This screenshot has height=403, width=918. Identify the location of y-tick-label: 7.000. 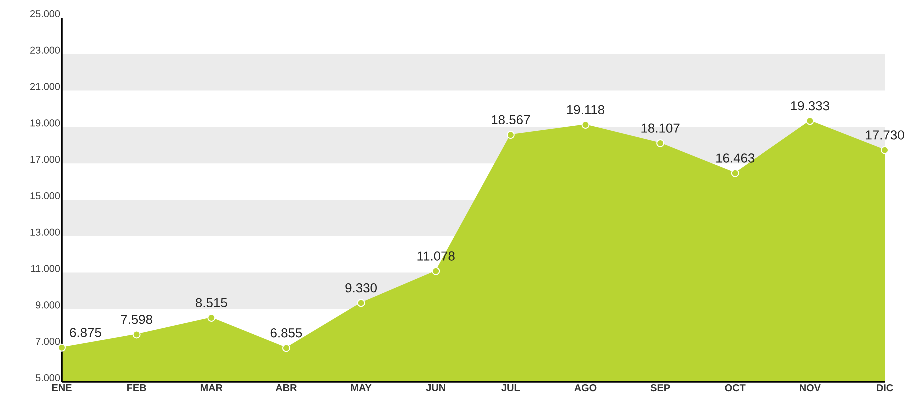
(48, 342).